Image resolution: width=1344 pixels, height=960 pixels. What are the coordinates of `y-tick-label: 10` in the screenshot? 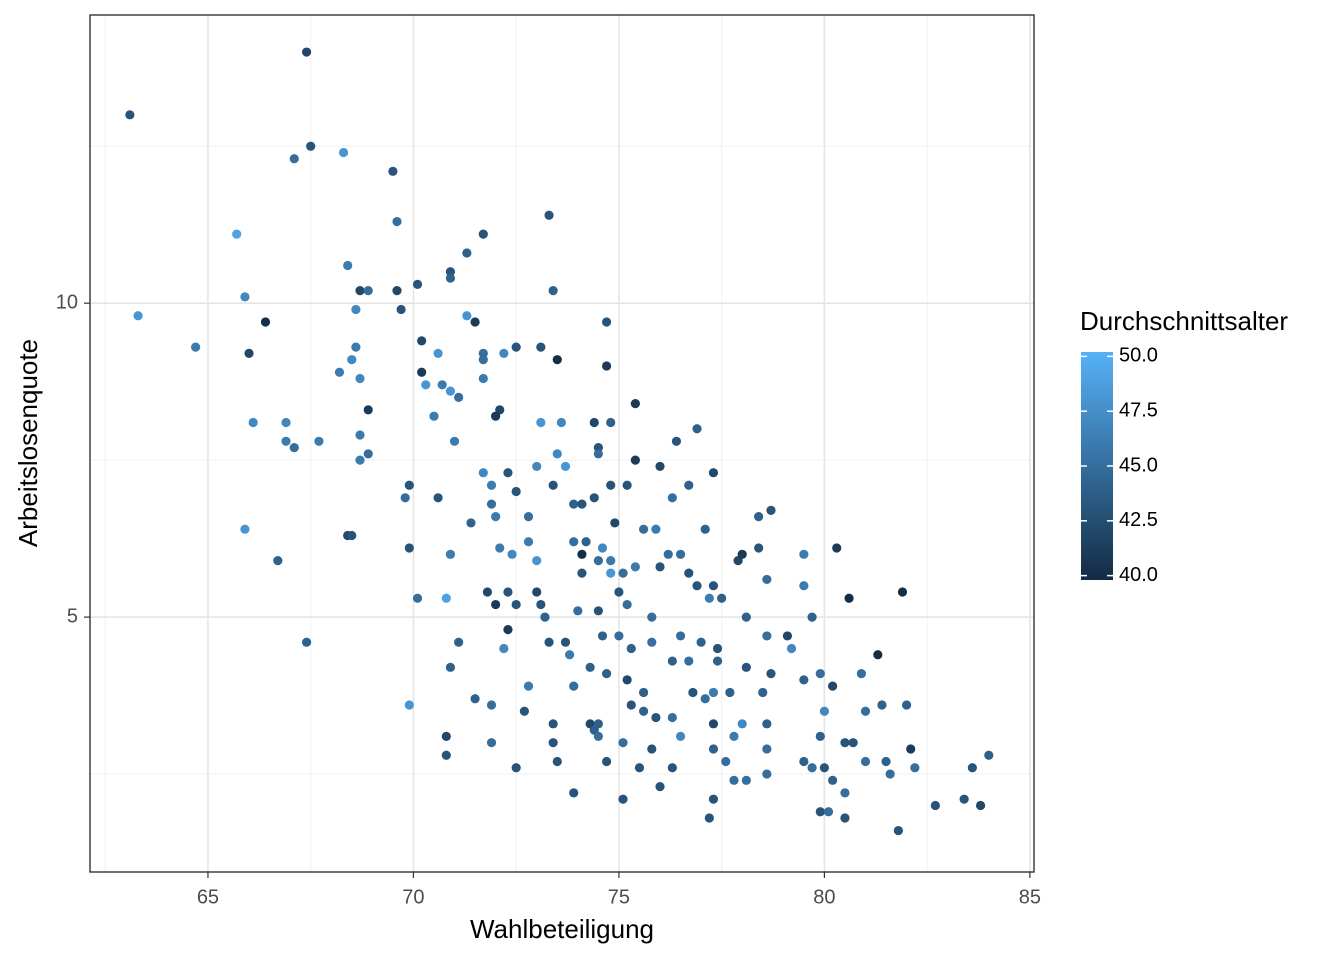 It's located at (67, 302).